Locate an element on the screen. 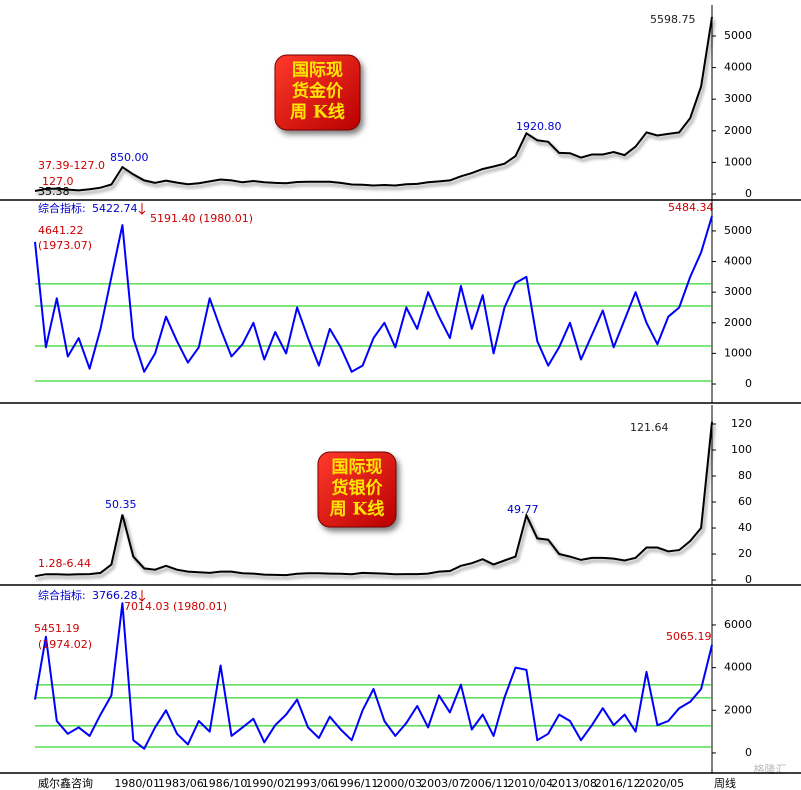 This screenshot has height=790, width=801. x-tick-label: 1993/06 is located at coordinates (312, 783).